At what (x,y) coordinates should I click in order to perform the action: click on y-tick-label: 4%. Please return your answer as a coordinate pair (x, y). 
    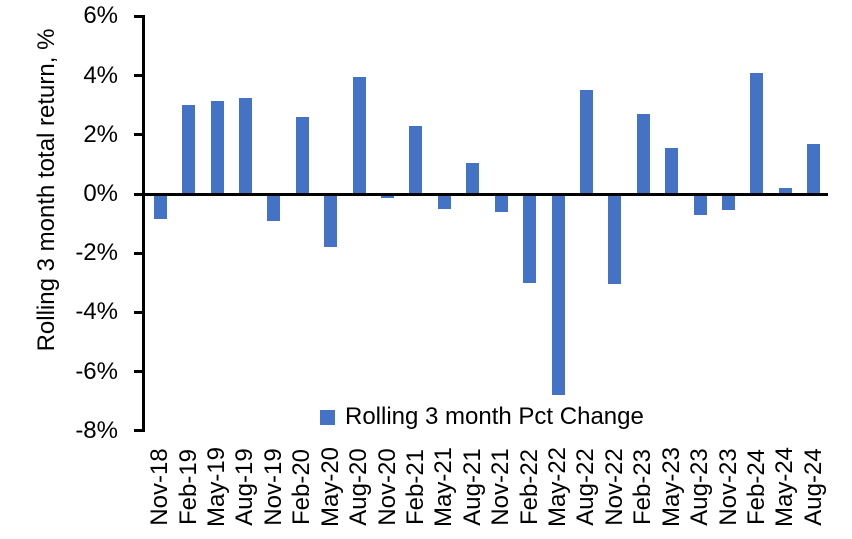
    Looking at the image, I should click on (100, 75).